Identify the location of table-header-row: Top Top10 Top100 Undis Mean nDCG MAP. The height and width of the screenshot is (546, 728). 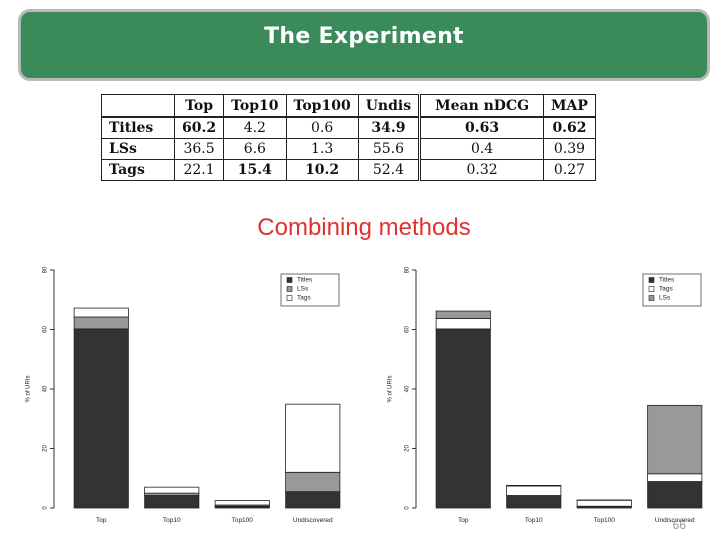
(348, 106).